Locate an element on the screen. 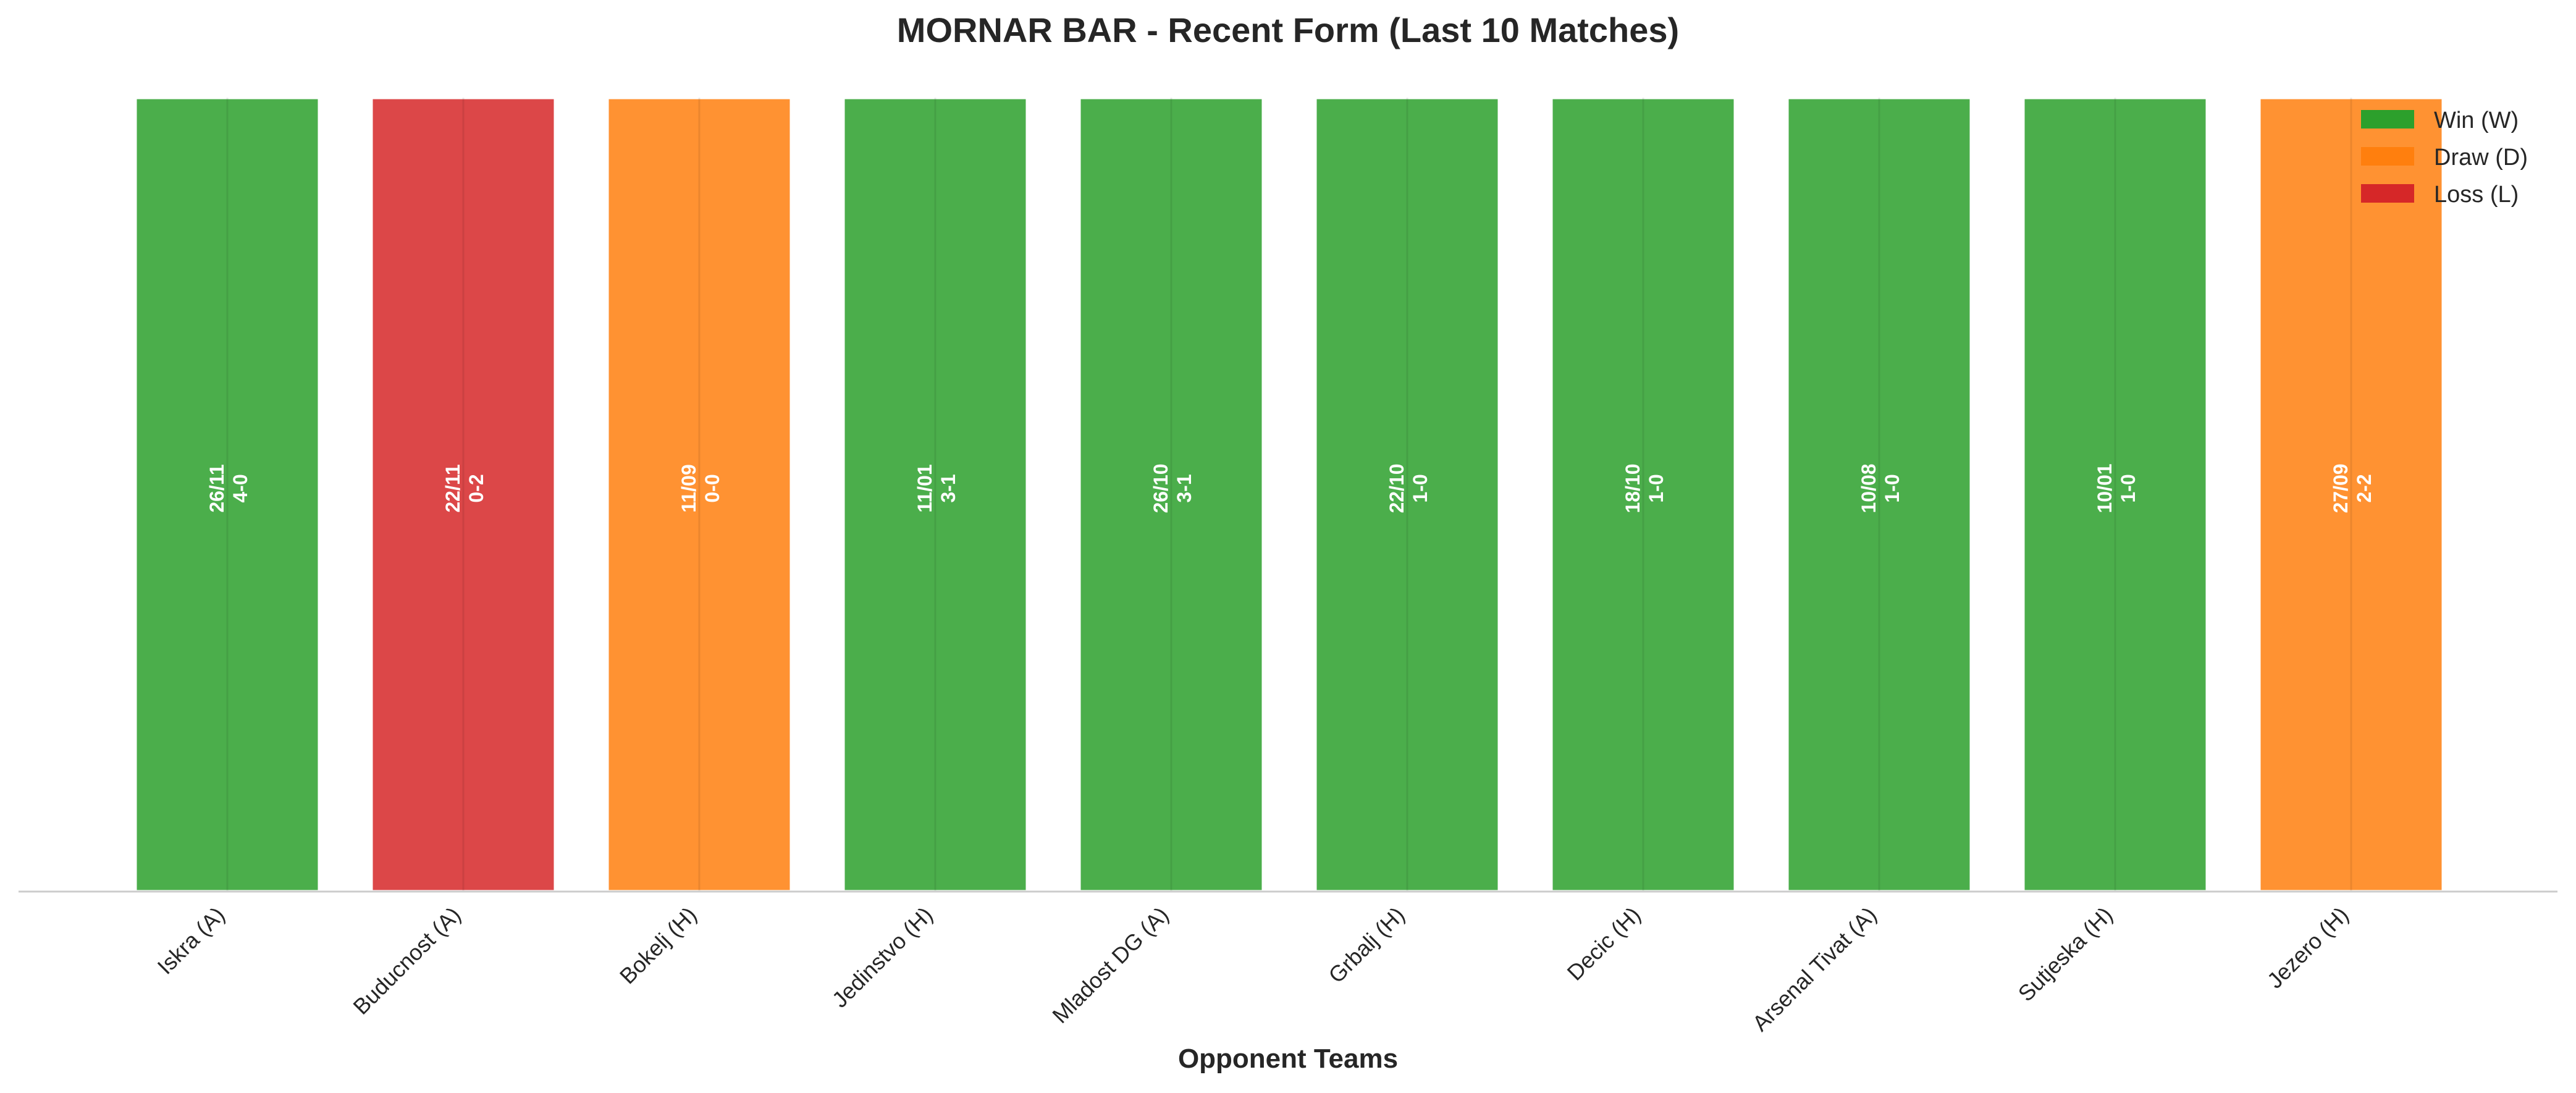  legend-label: Win (W) is located at coordinates (2476, 121).